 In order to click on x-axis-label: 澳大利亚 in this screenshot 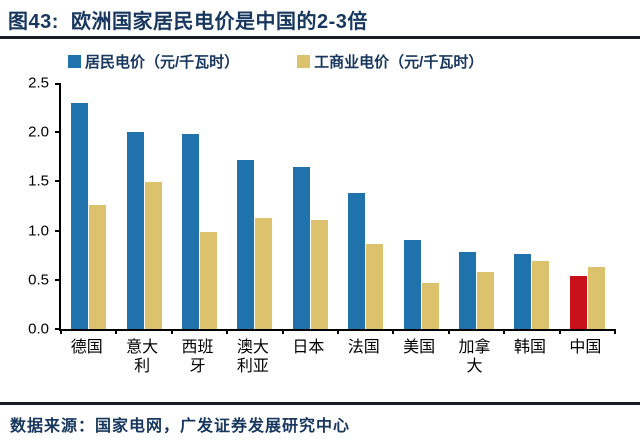, I will do `click(252, 357)`.